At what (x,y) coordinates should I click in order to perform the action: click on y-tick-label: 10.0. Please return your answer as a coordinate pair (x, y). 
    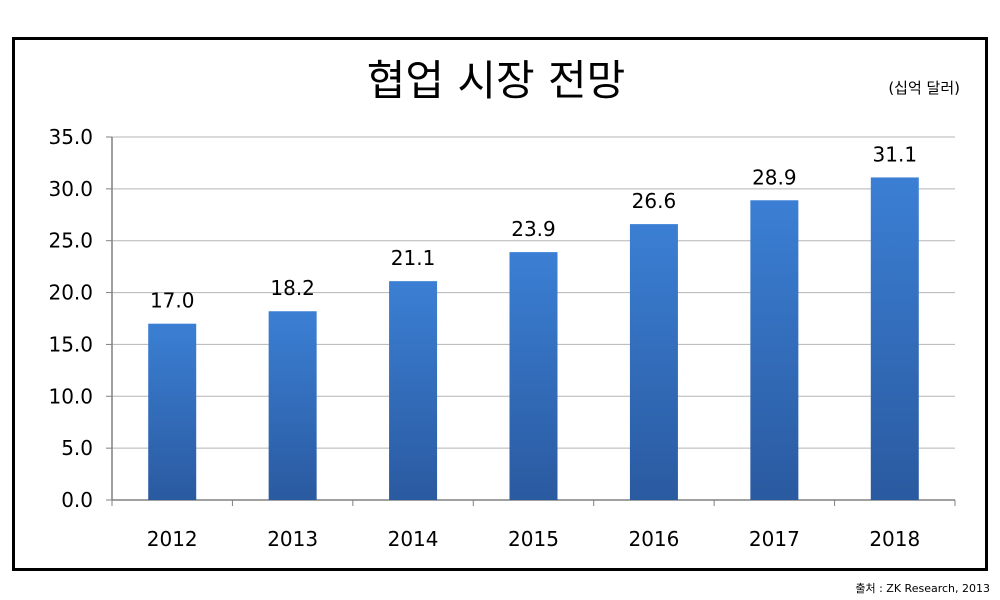
    Looking at the image, I should click on (70, 396).